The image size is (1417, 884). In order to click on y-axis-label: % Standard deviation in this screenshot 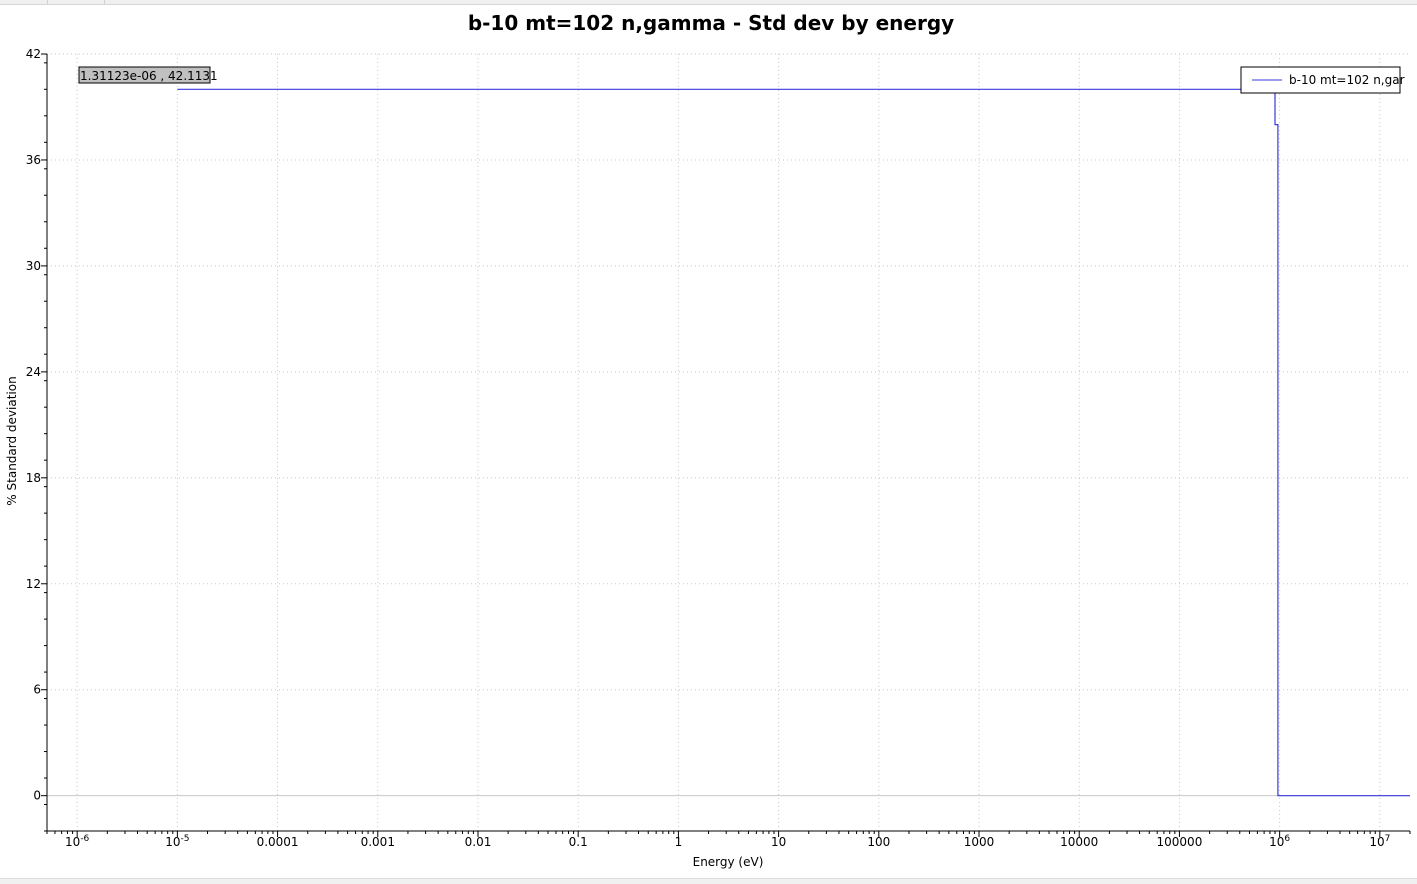, I will do `click(12, 440)`.